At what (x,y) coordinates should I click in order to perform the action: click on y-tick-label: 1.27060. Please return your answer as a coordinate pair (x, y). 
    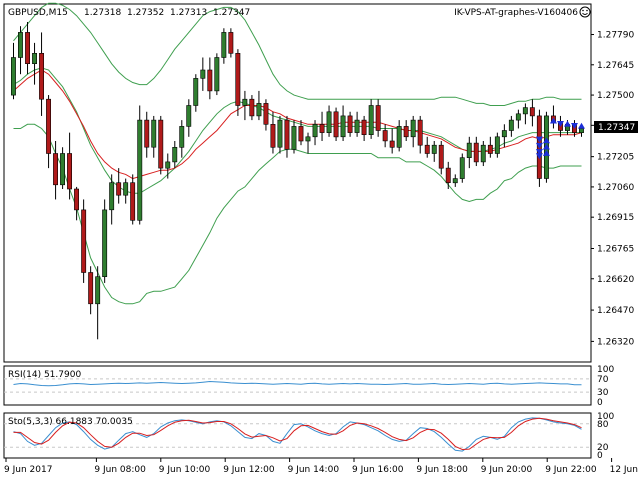
    Looking at the image, I should click on (615, 188).